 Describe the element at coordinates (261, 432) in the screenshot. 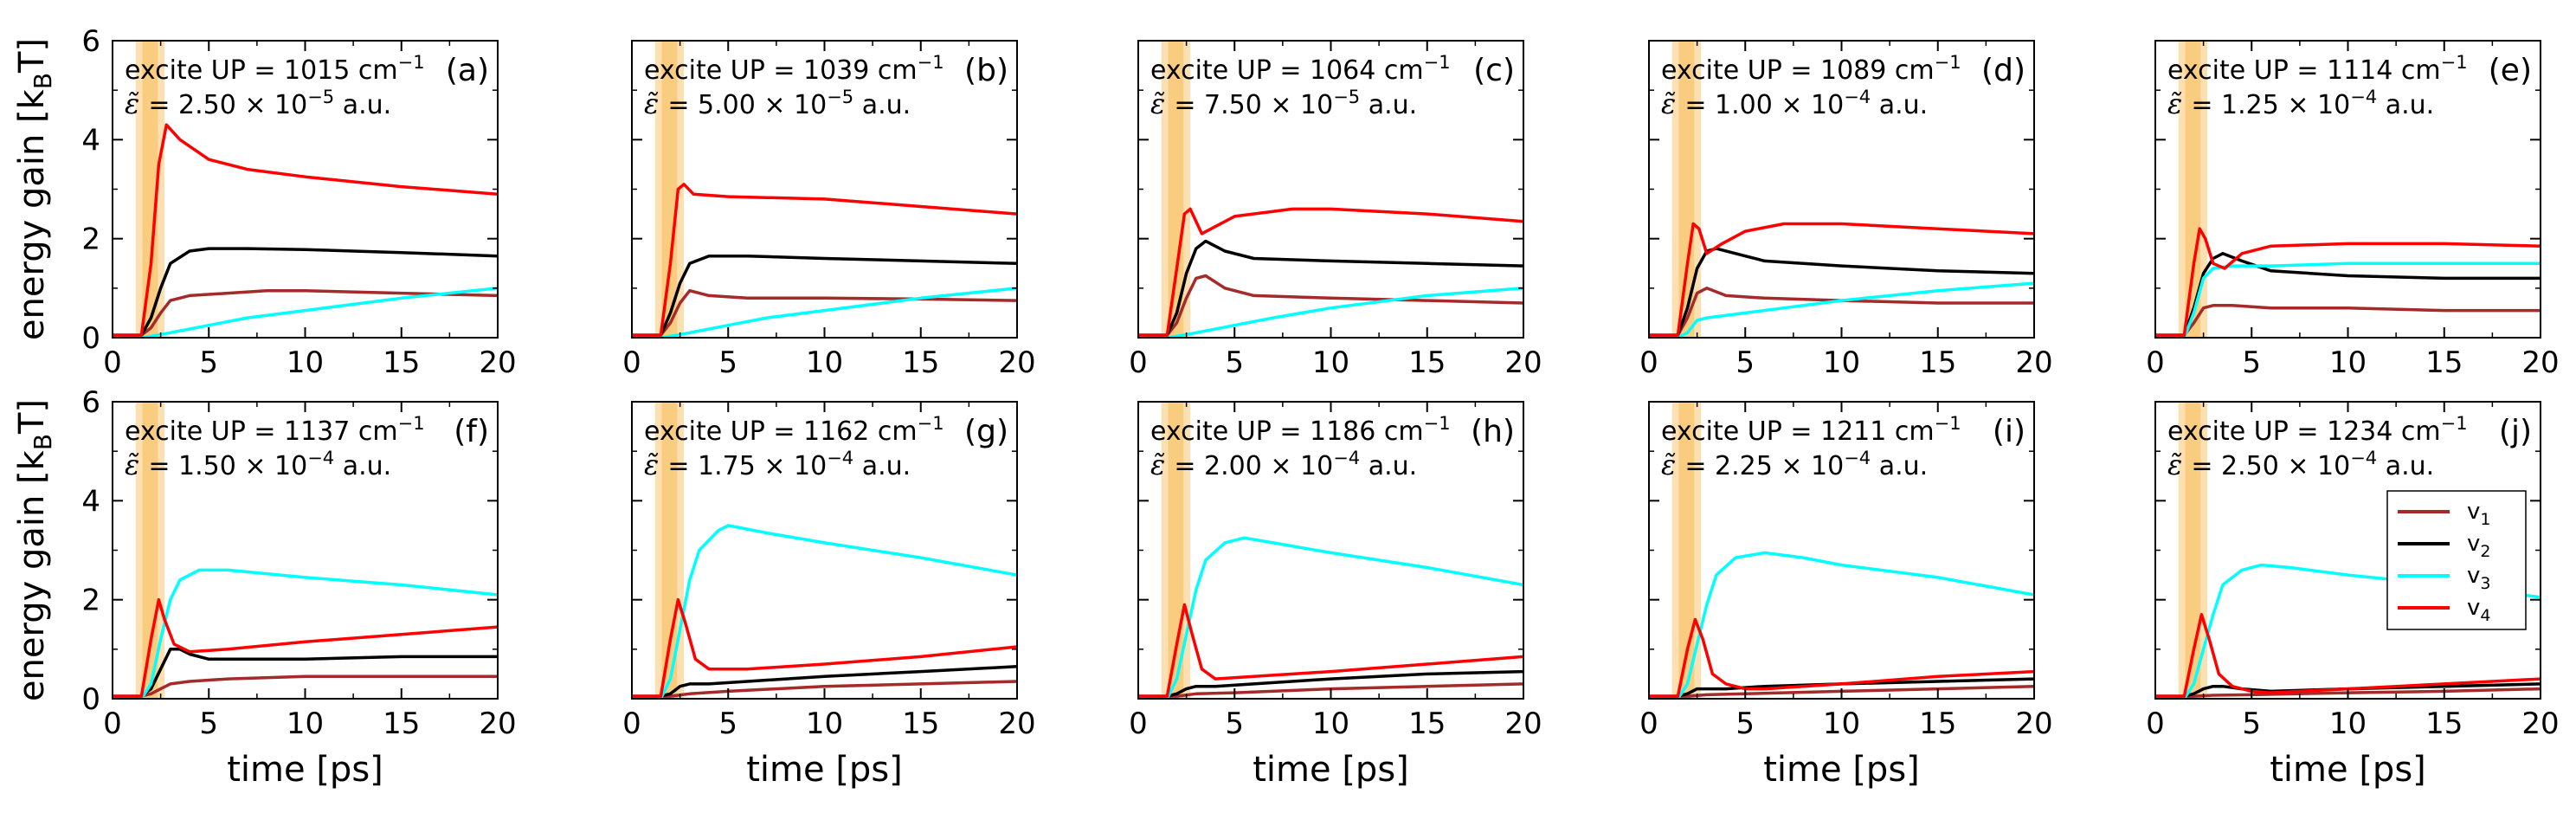

I see `excite-text: excite UP = 1137 cm` at that location.